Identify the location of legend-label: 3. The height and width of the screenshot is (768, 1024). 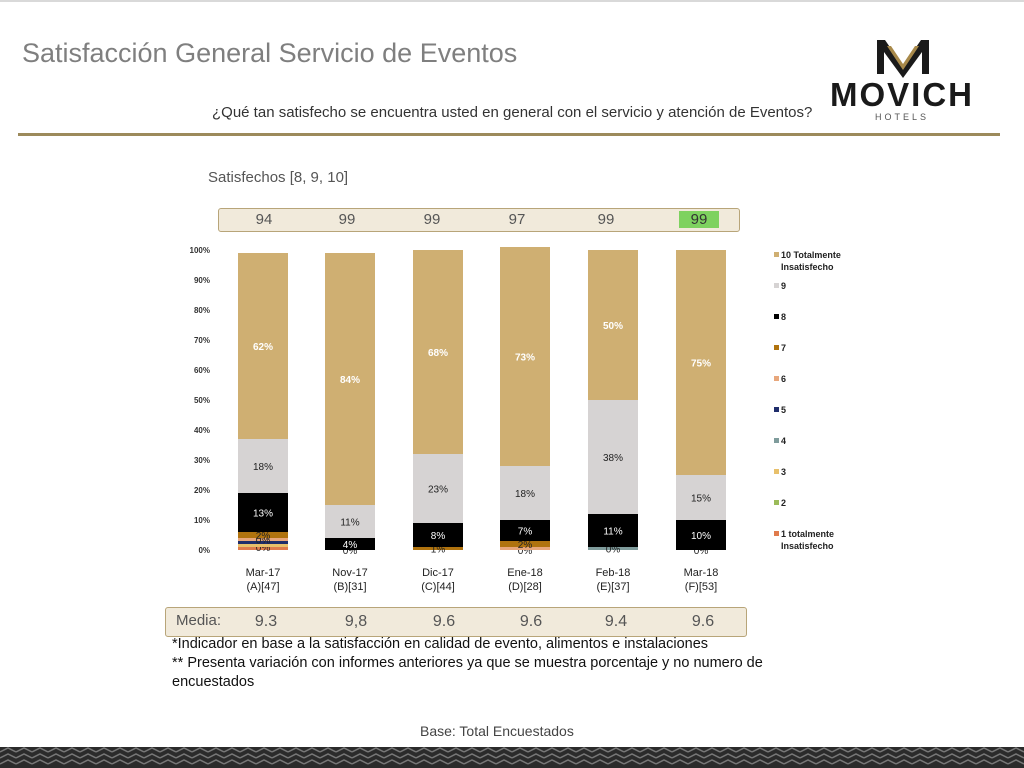
(783, 472).